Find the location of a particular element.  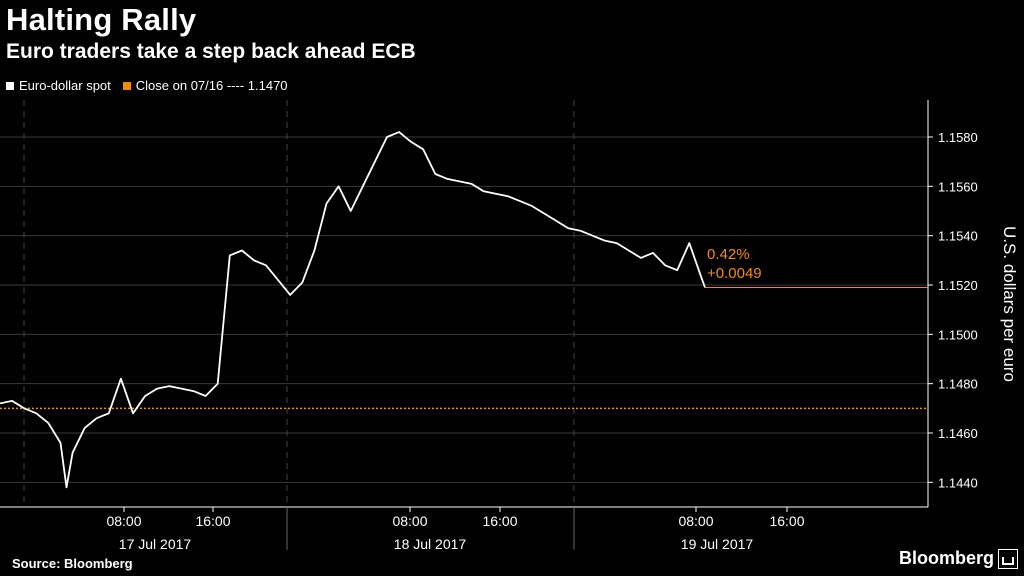

y-tick-label: 1.1540 is located at coordinates (958, 236).